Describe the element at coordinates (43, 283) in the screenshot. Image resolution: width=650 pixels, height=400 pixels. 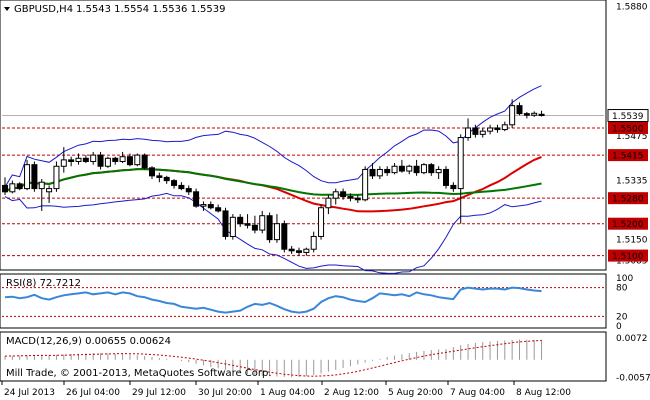
I see `rsi-label: RSI(8) 72.7212` at that location.